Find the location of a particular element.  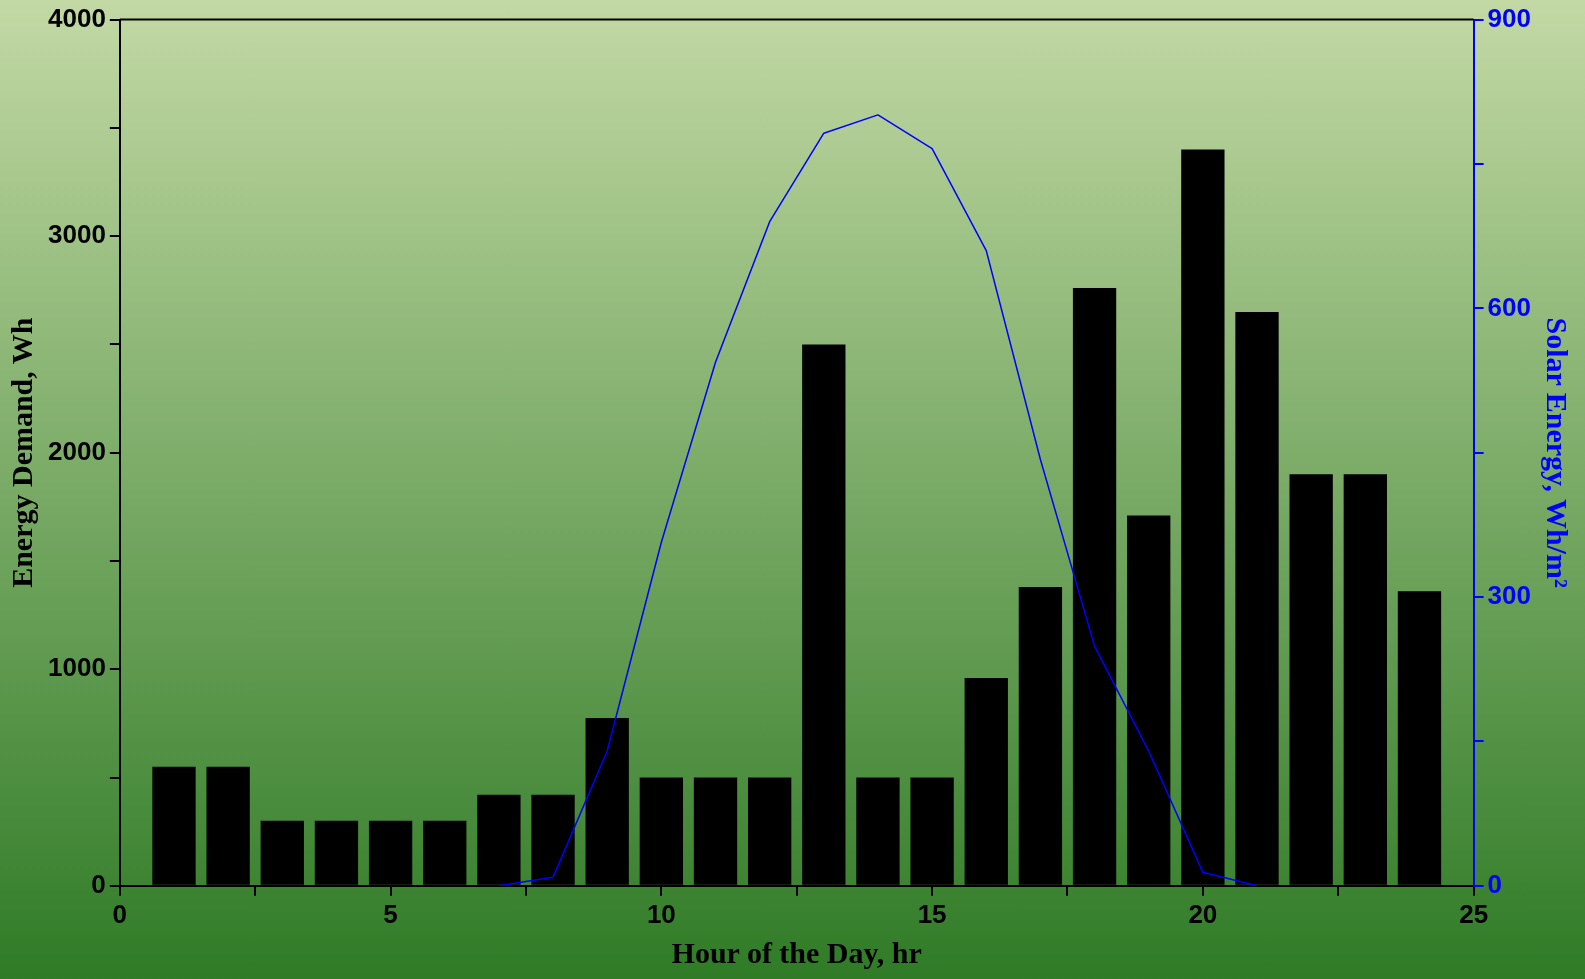

y-tick-label: 0 is located at coordinates (98, 883).